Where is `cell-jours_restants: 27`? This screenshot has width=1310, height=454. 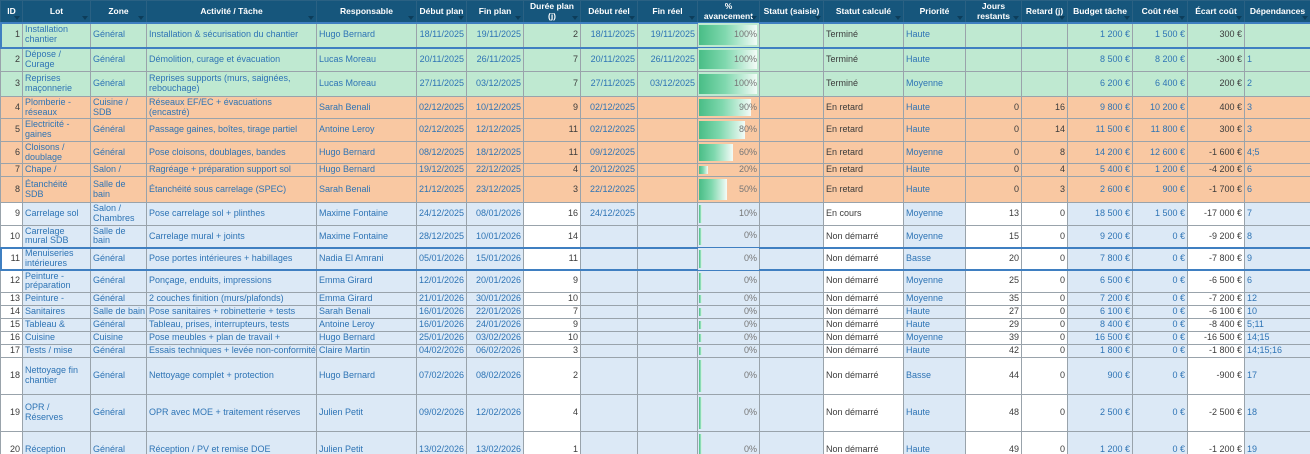
cell-jours_restants: 27 is located at coordinates (993, 312).